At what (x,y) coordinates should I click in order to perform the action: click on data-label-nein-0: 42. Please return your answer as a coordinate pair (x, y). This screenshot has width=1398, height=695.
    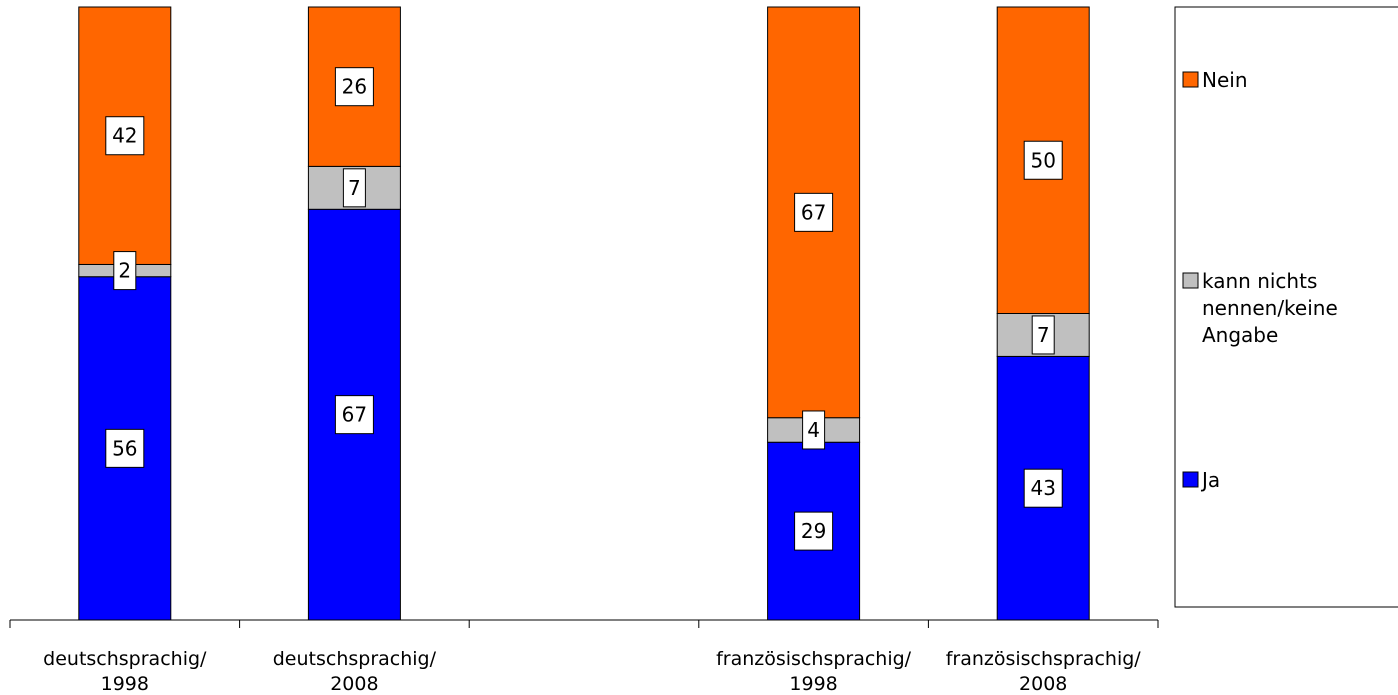
    Looking at the image, I should click on (124, 136).